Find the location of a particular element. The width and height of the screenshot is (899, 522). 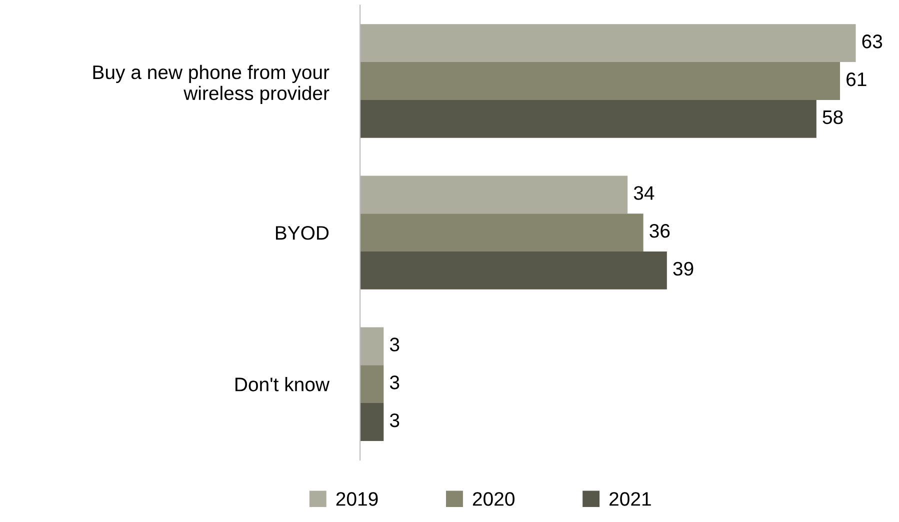

legend-label: 2019 is located at coordinates (357, 499).